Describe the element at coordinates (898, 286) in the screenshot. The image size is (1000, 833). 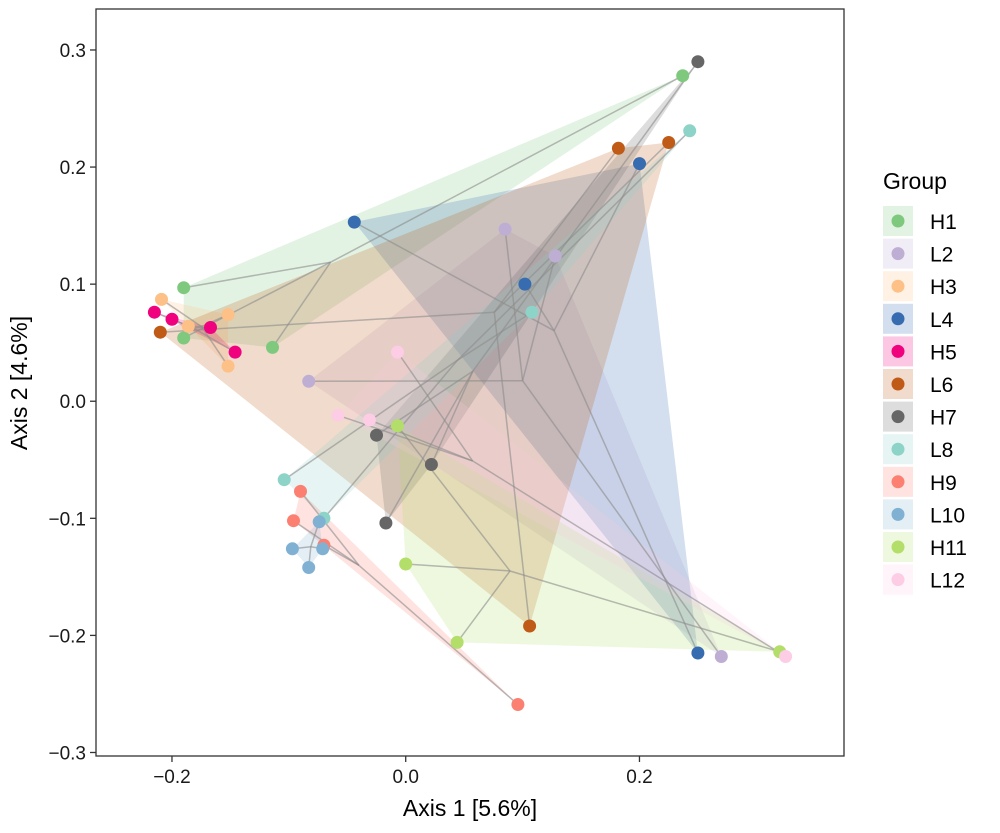
I see `legend-dot-h3` at that location.